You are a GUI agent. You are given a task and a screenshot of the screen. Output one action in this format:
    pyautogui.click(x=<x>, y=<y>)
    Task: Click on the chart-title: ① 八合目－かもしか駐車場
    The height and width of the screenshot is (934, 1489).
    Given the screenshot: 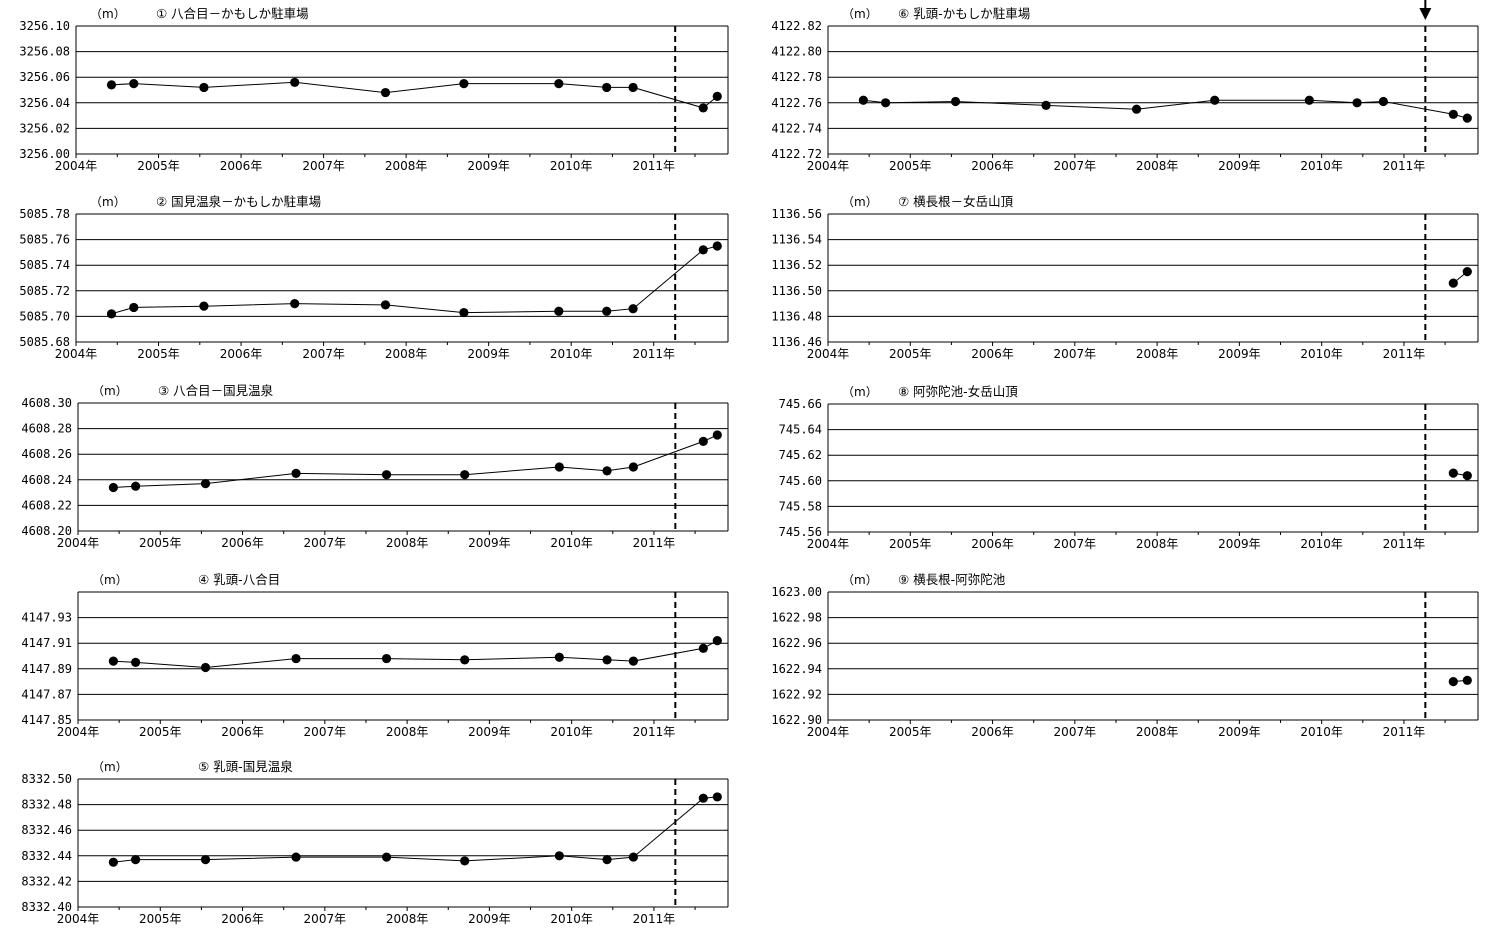 What is the action you would take?
    pyautogui.click(x=232, y=13)
    